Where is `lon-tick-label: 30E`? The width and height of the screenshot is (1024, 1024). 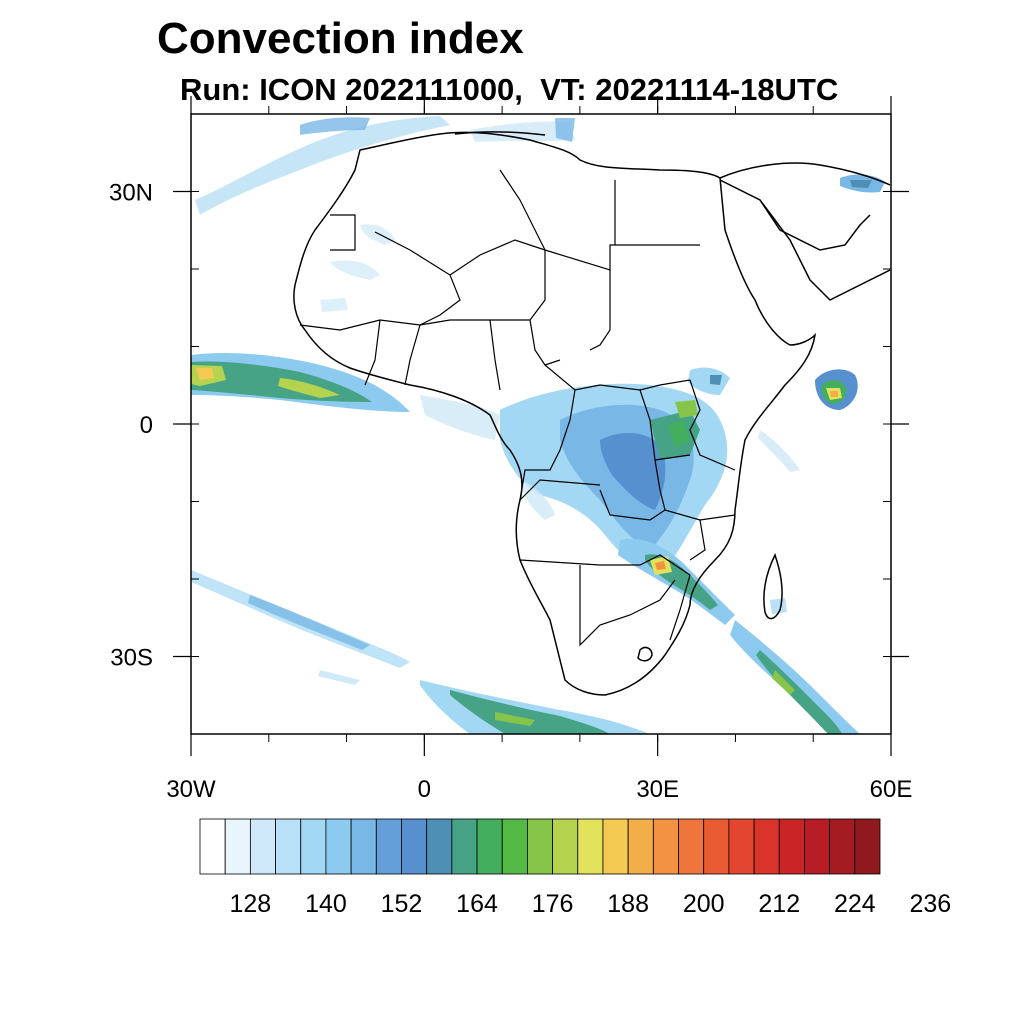
lon-tick-label: 30E is located at coordinates (657, 789).